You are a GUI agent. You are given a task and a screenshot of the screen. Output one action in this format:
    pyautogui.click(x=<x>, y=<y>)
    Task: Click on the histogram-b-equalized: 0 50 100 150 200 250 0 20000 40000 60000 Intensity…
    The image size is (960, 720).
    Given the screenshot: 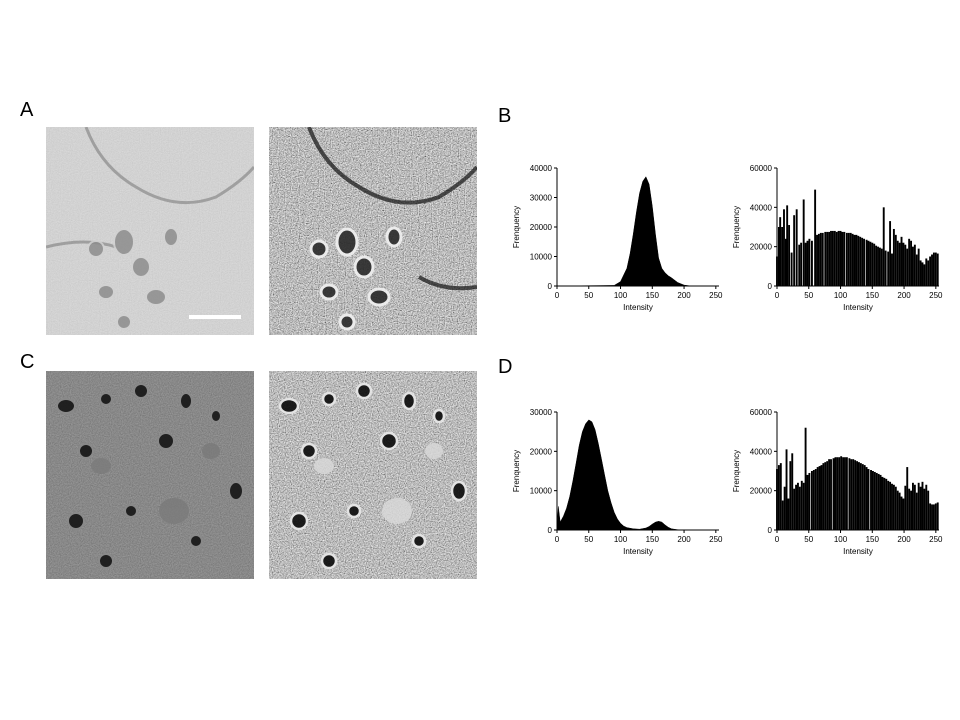 What is the action you would take?
    pyautogui.click(x=837, y=238)
    